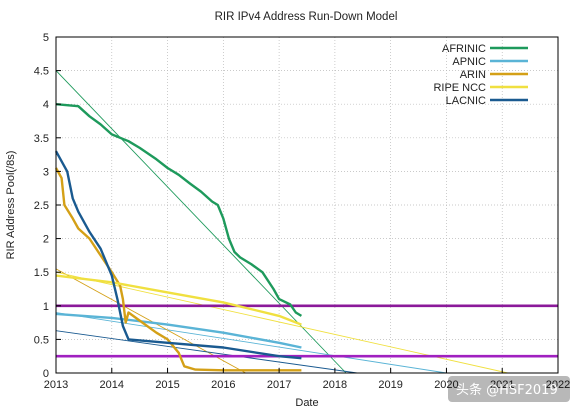 Image resolution: width=580 pixels, height=412 pixels. What do you see at coordinates (502, 385) in the screenshot?
I see `x-tick-label: 2021` at bounding box center [502, 385].